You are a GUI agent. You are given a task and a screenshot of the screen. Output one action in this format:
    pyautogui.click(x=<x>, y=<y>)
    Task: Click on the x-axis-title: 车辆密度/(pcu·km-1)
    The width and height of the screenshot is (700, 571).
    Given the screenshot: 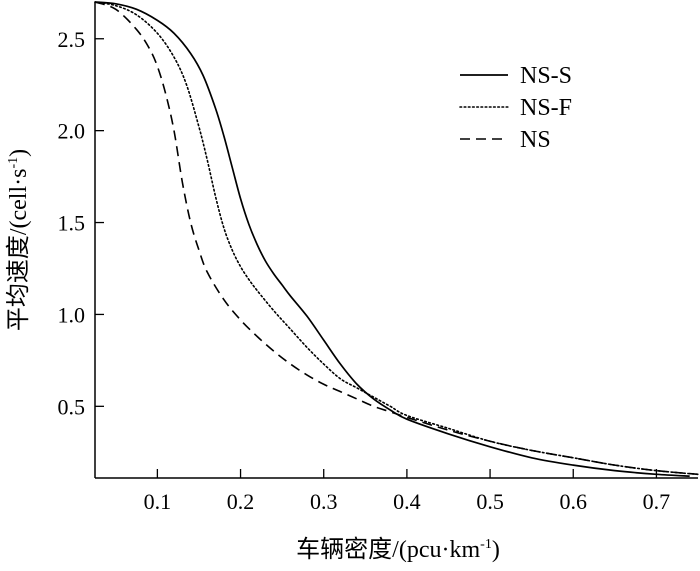 What is the action you would take?
    pyautogui.click(x=398, y=549)
    